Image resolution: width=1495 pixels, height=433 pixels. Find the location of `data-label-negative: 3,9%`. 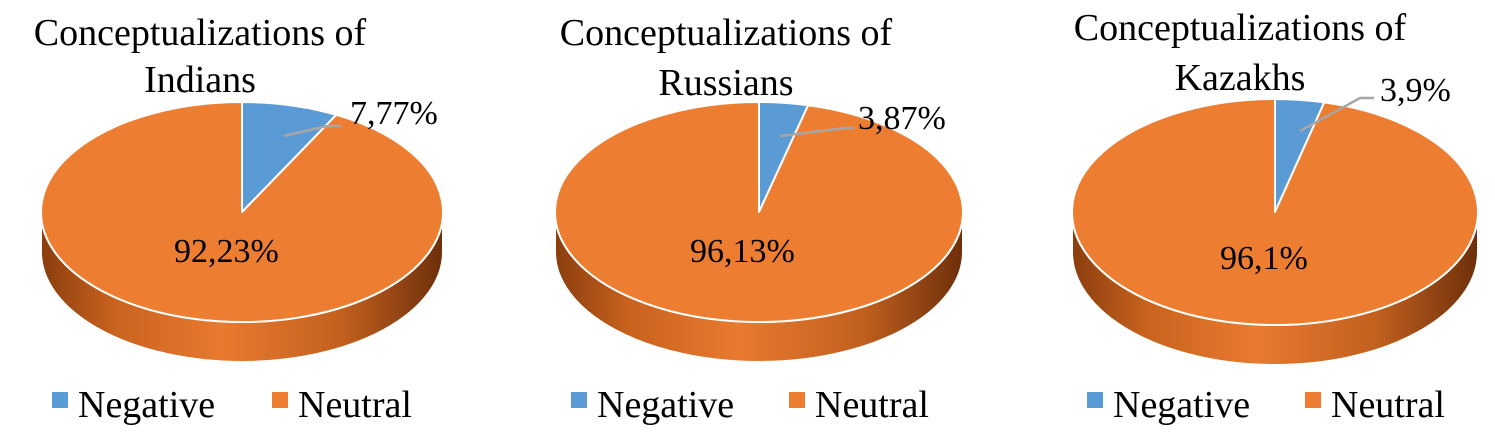

data-label-negative: 3,9% is located at coordinates (1415, 90).